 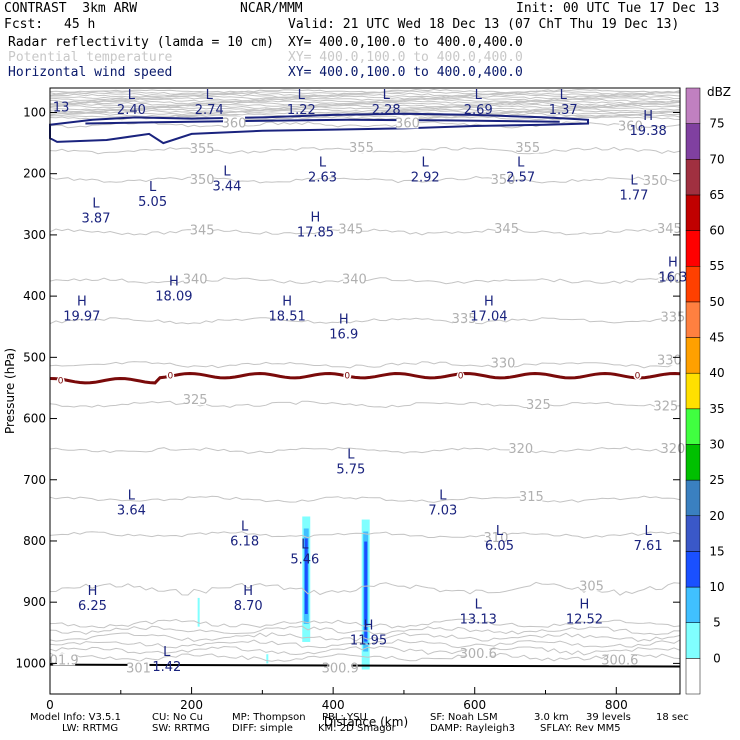 What do you see at coordinates (716, 124) in the screenshot?
I see `colorbar-level-label: 75` at bounding box center [716, 124].